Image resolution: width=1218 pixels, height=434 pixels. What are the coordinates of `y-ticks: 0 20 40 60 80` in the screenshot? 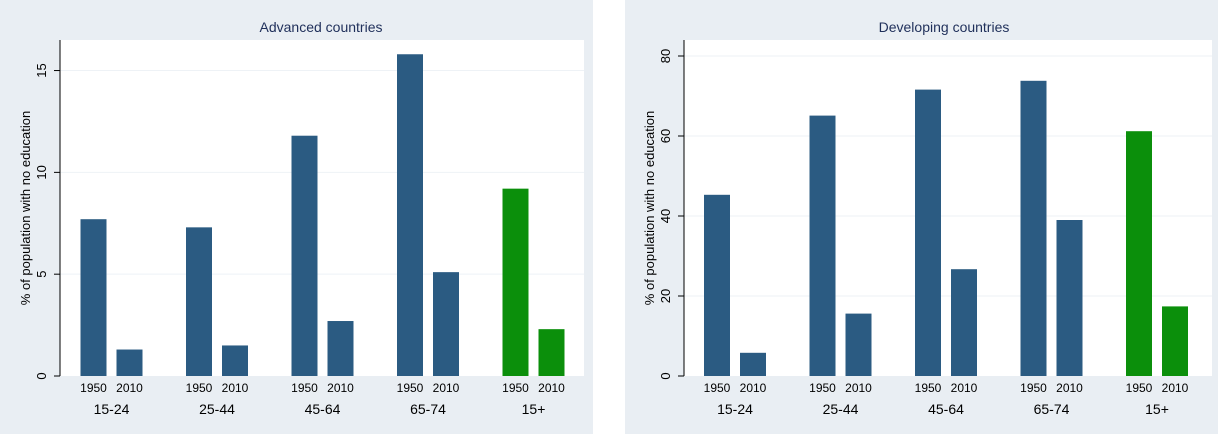 It's located at (671, 214).